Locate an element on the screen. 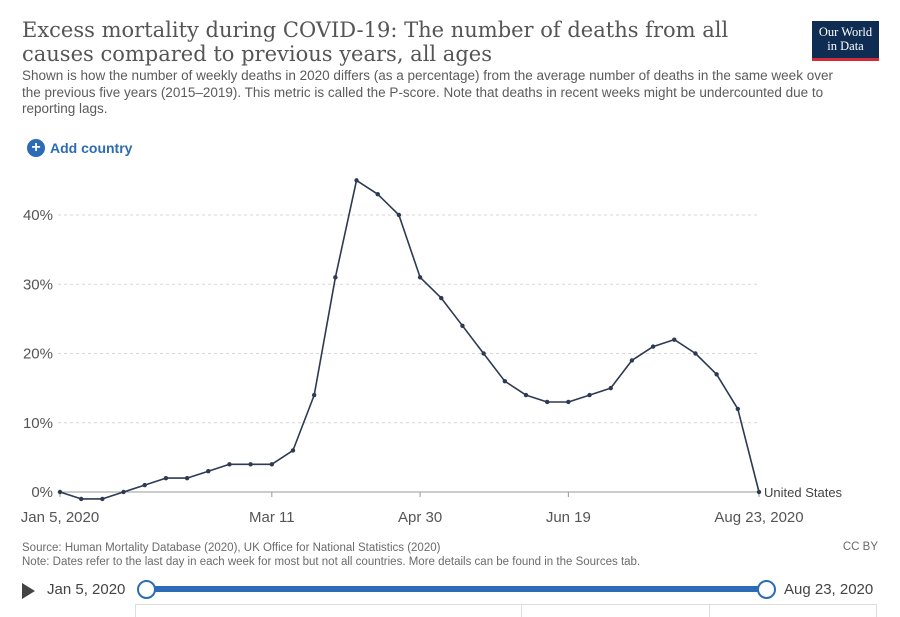 Image resolution: width=900 pixels, height=617 pixels. x-tick-label: Mar 11 is located at coordinates (272, 517).